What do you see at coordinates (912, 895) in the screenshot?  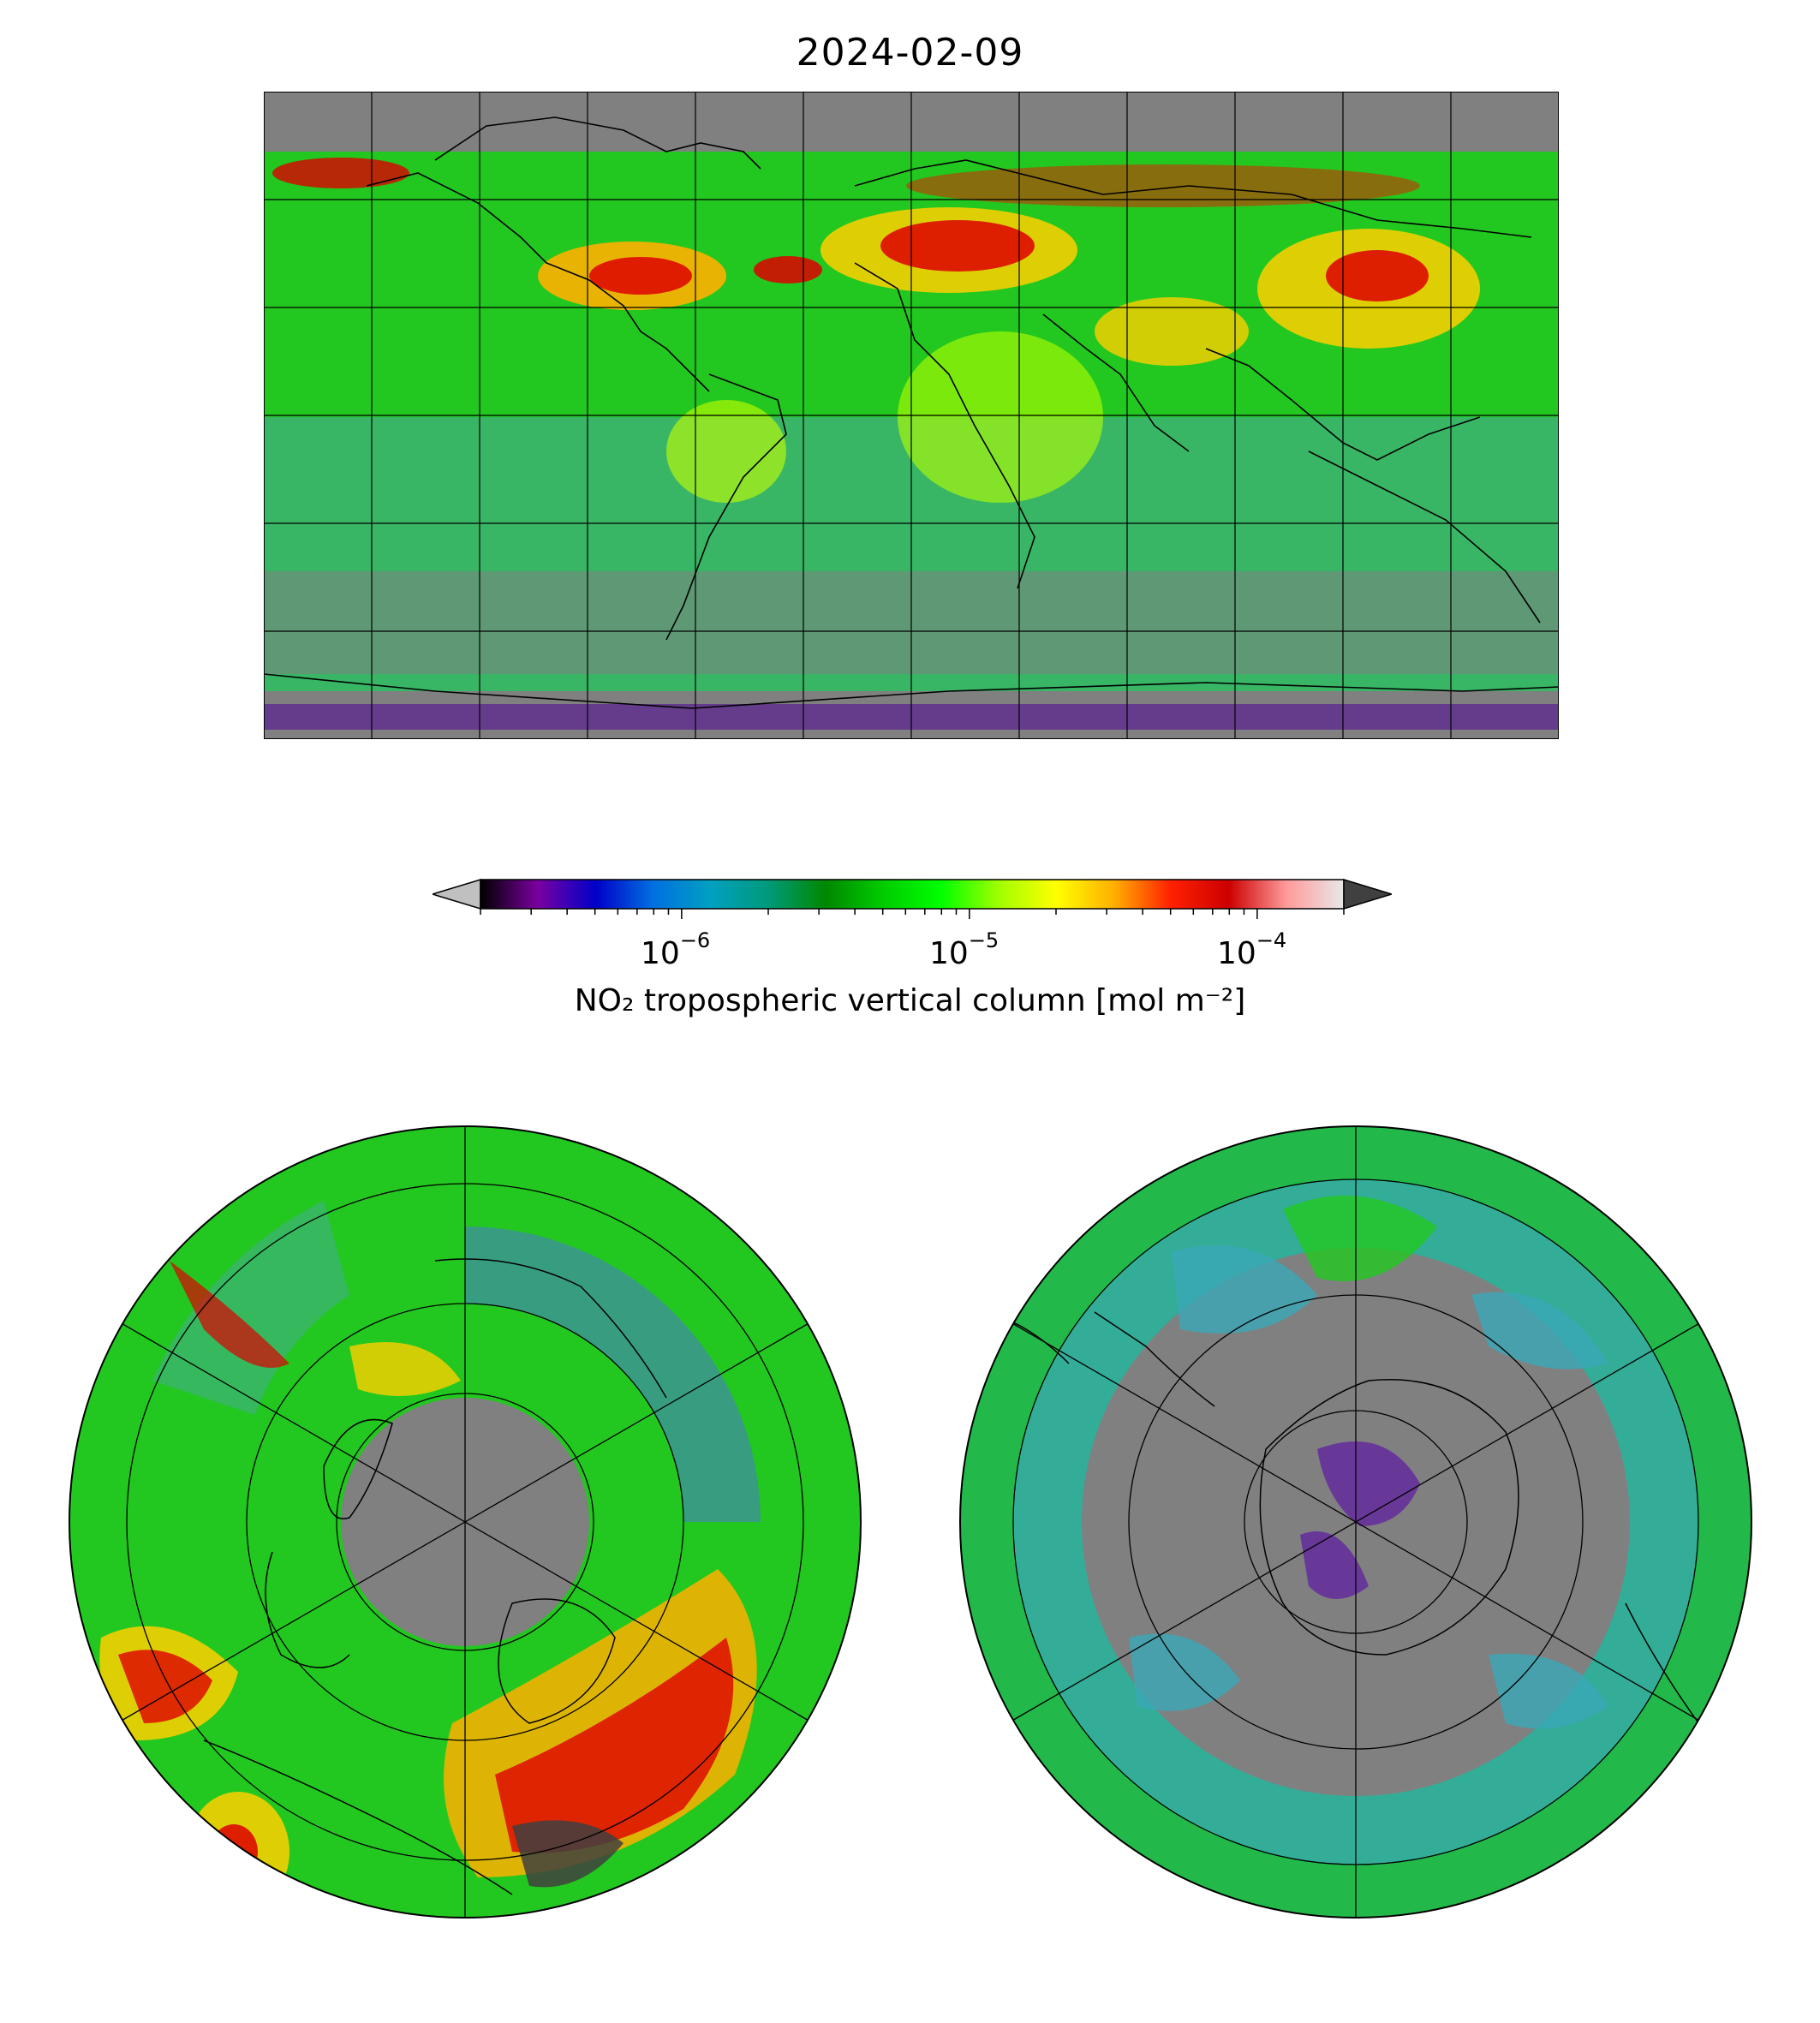 I see `colorbar-bar` at bounding box center [912, 895].